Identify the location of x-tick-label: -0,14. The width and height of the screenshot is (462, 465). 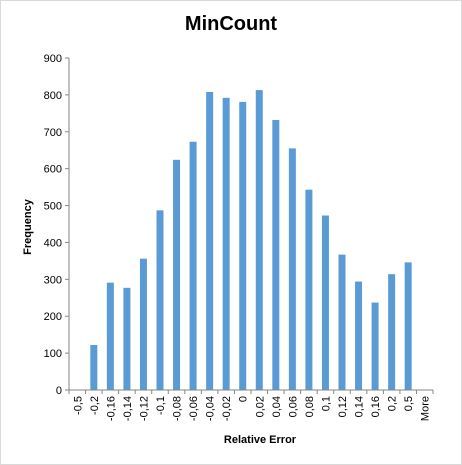
(128, 408).